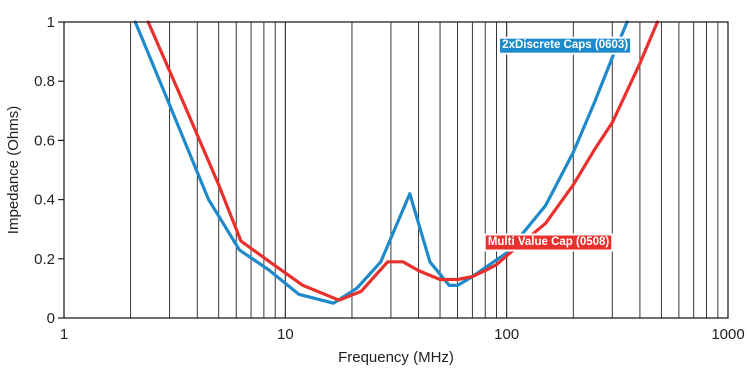 Image resolution: width=747 pixels, height=375 pixels. I want to click on x-tick-label: 100, so click(506, 334).